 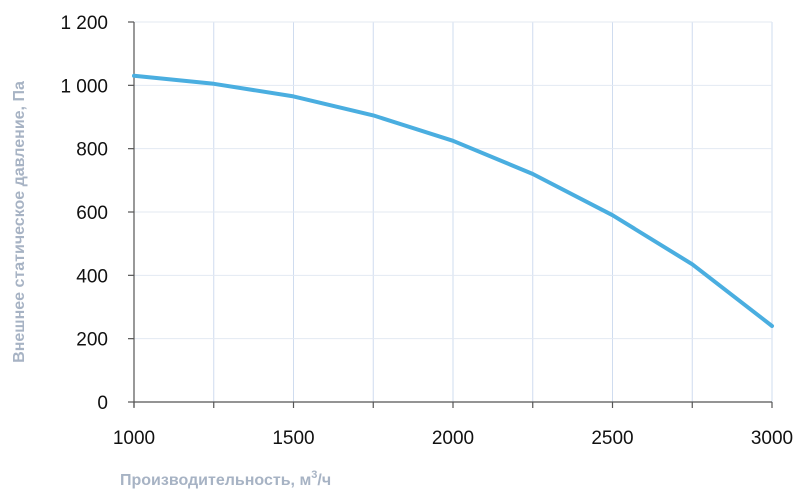 I want to click on y-tick-label: 800, so click(x=92, y=150).